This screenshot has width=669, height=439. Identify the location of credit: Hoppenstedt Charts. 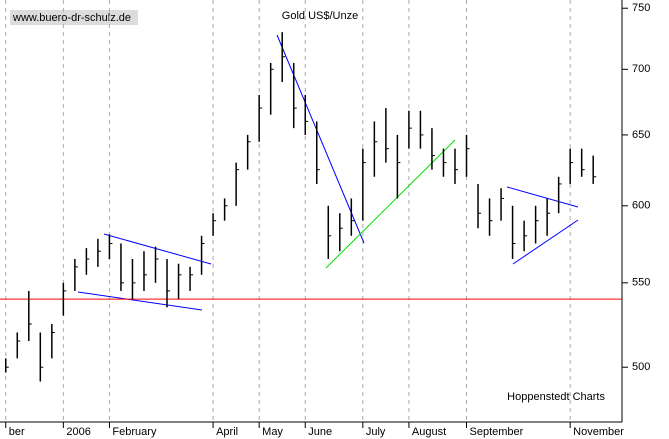
(556, 397).